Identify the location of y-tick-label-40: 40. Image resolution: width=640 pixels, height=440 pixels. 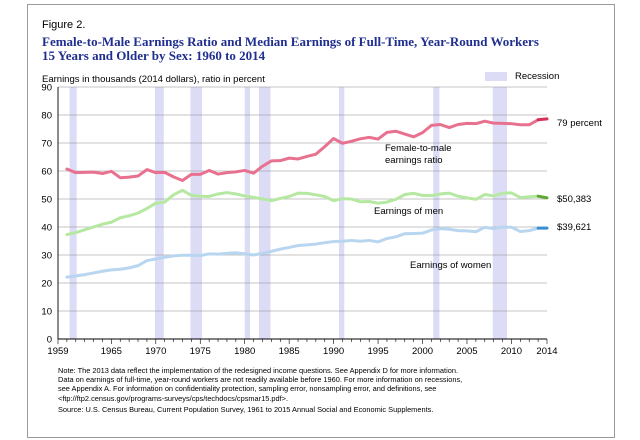
(46, 228).